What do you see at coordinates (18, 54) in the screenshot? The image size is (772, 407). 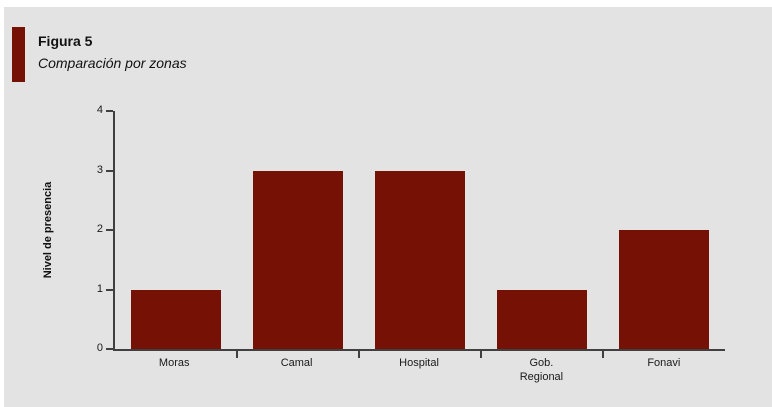 I see `figure-accent-bar` at bounding box center [18, 54].